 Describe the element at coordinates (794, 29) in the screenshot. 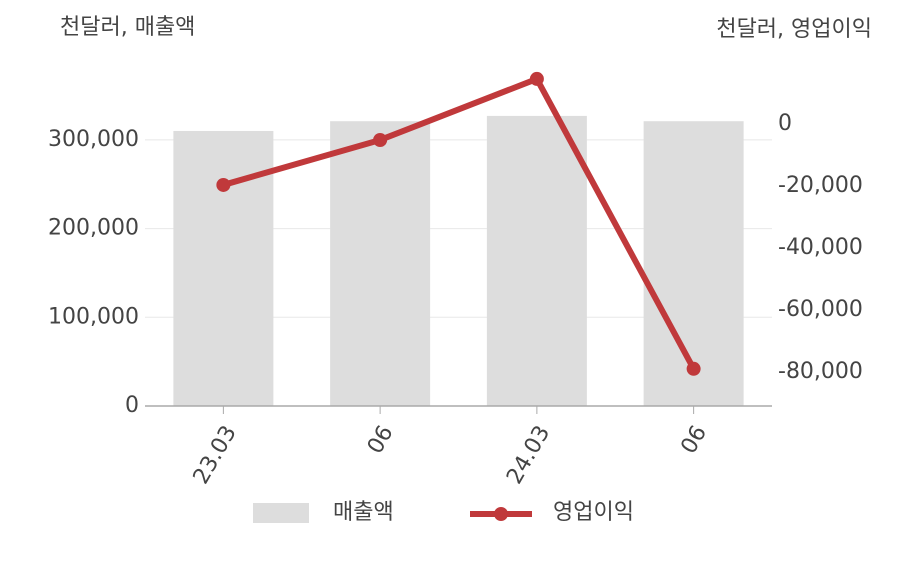

I see `y2-axis-unit: 천달러, 영업이익` at that location.